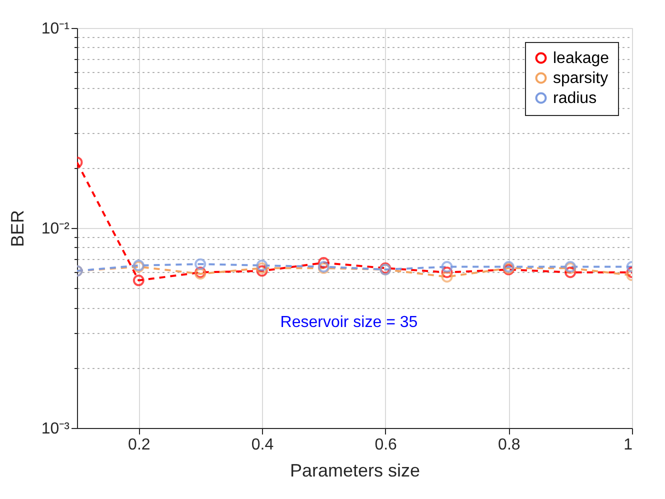 The image size is (665, 499). What do you see at coordinates (575, 98) in the screenshot?
I see `legend-label: radius` at bounding box center [575, 98].